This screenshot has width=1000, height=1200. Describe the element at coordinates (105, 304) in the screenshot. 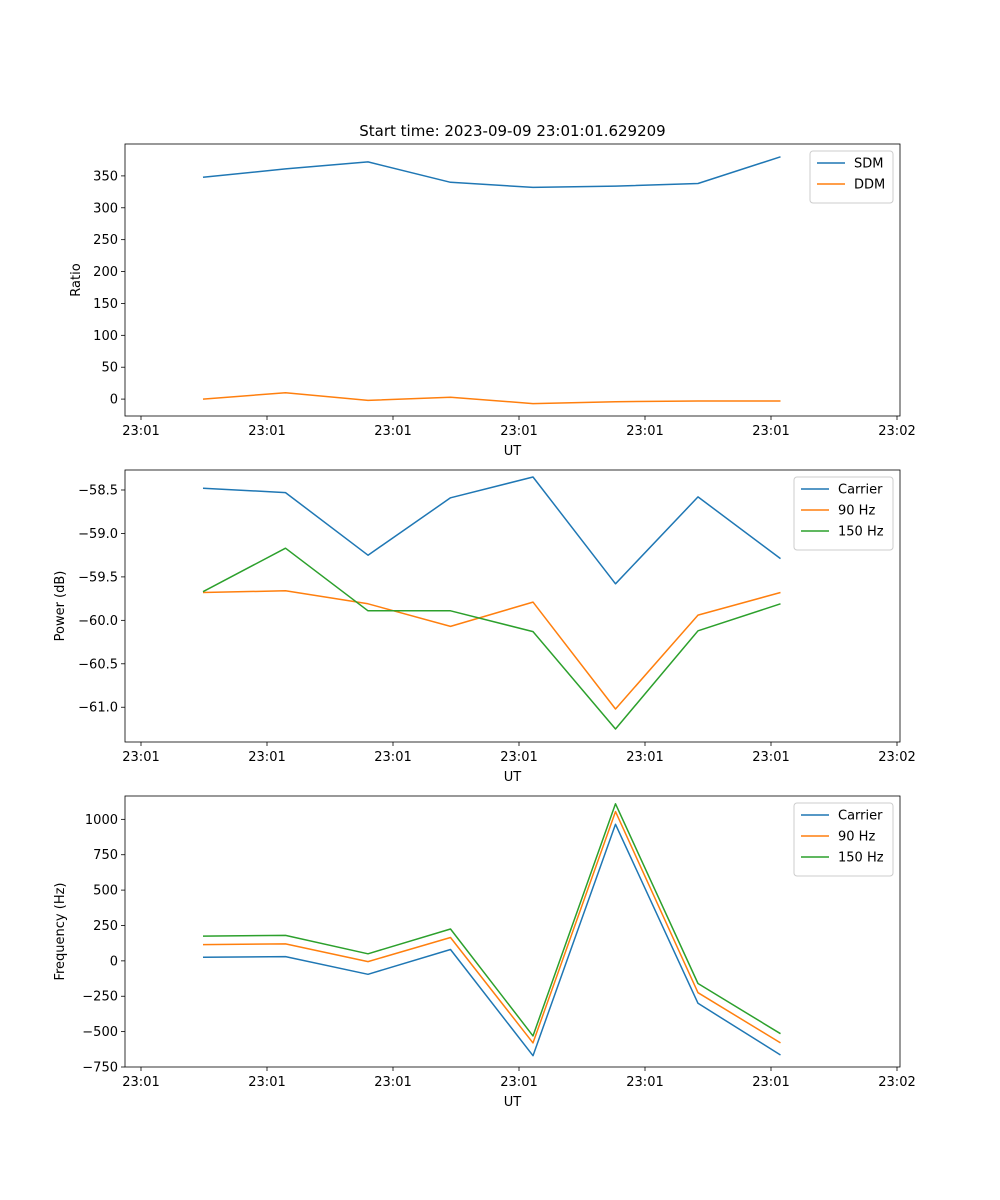

I see `y-tick-label: 150` at that location.